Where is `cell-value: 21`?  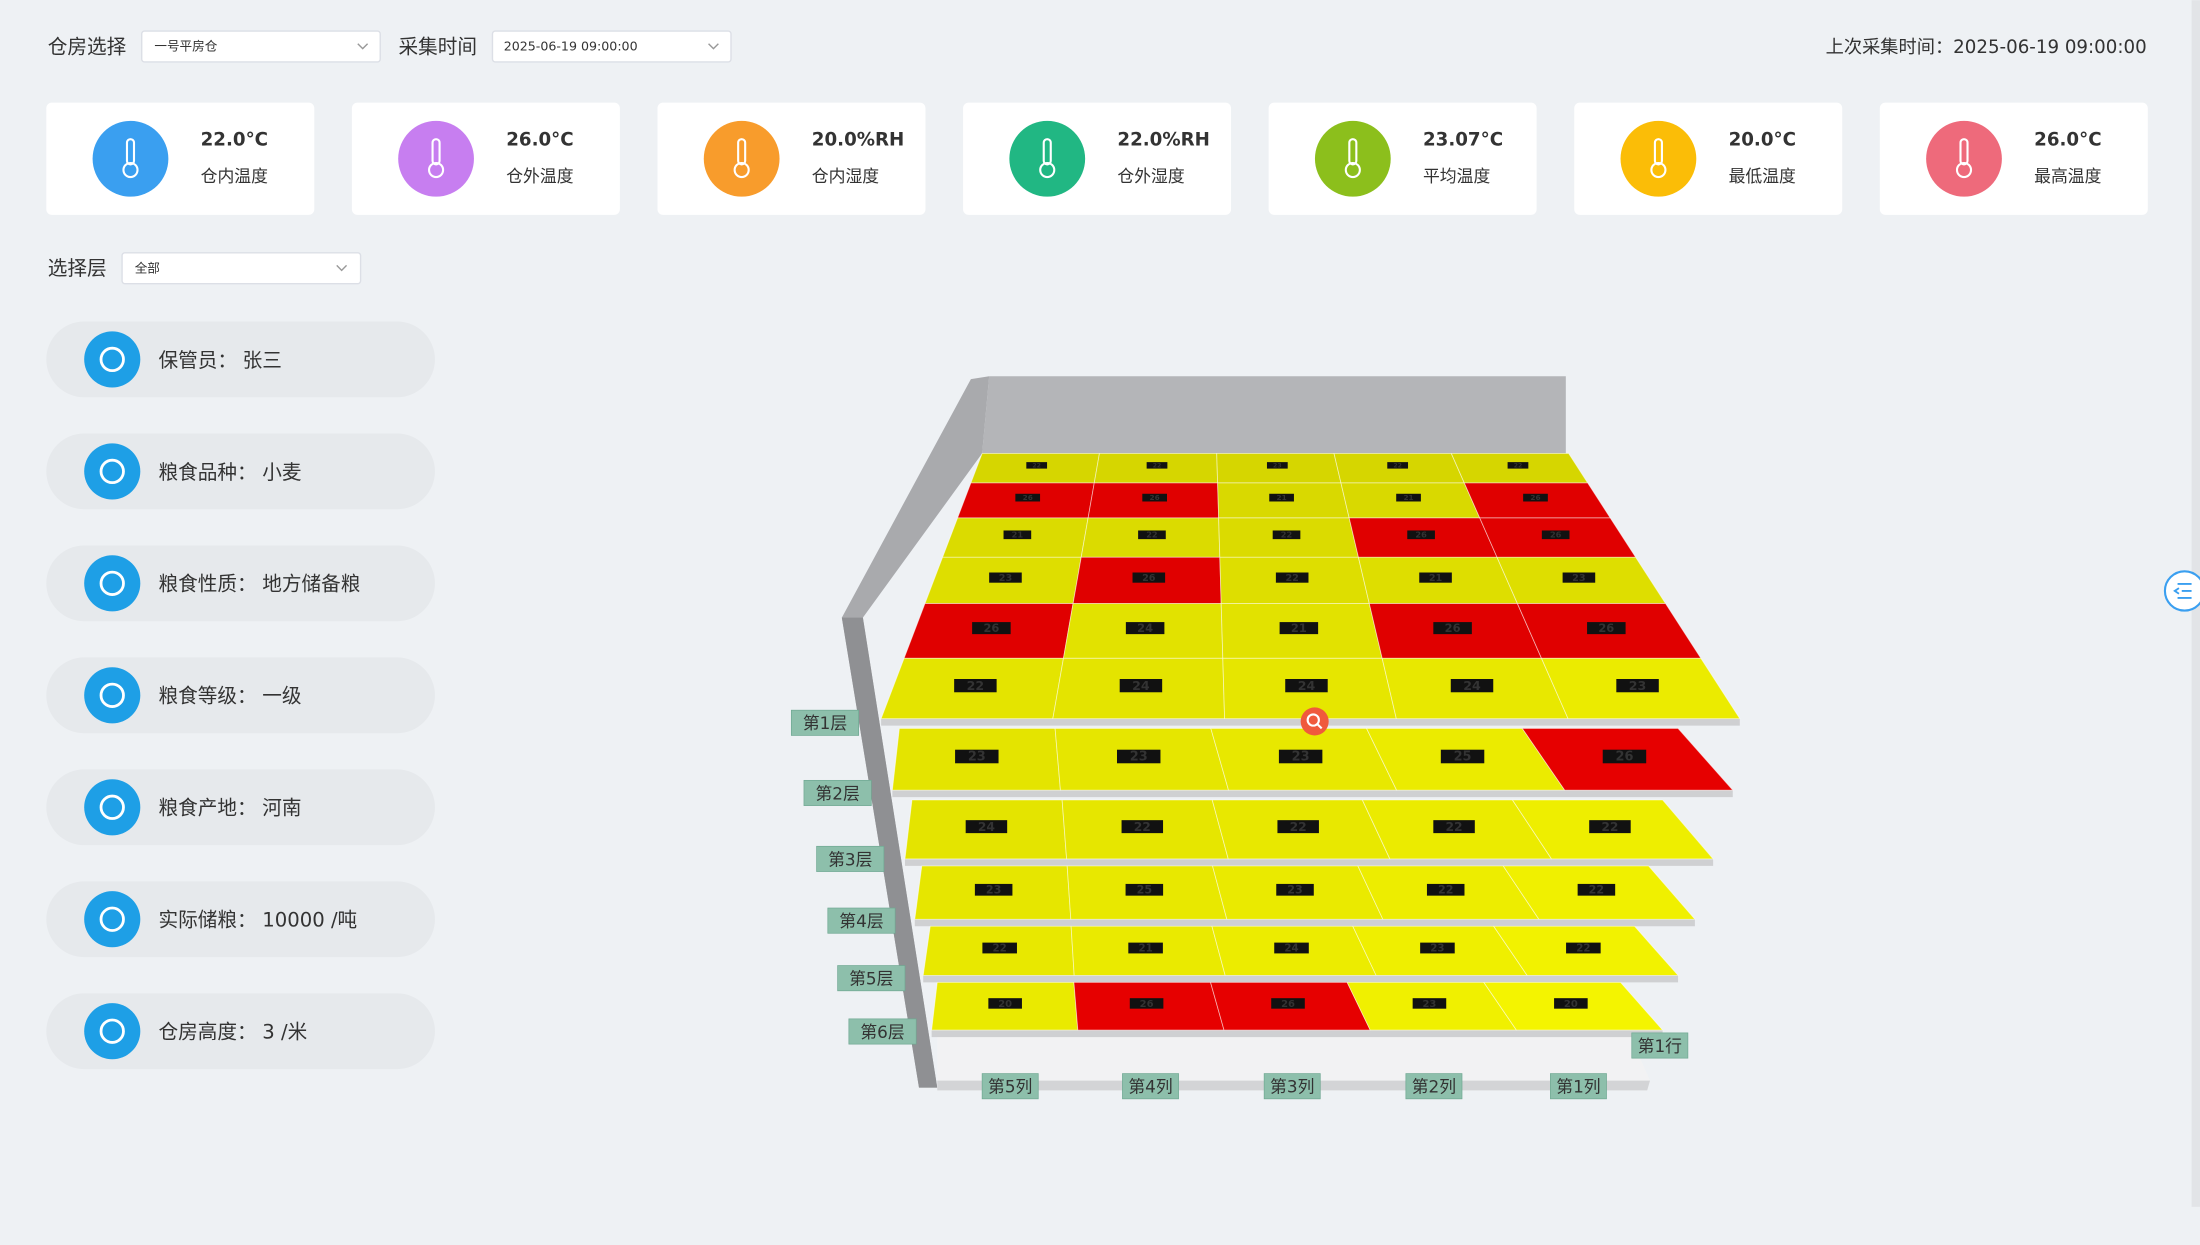 cell-value: 21 is located at coordinates (1281, 497).